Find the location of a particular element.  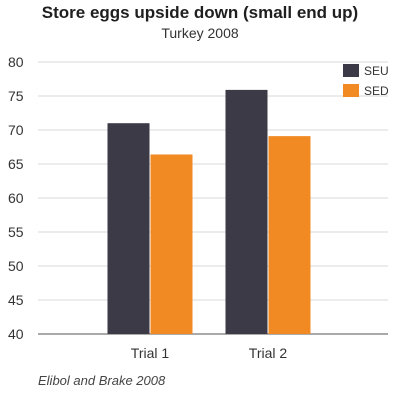

legend: SEU SED is located at coordinates (366, 81).